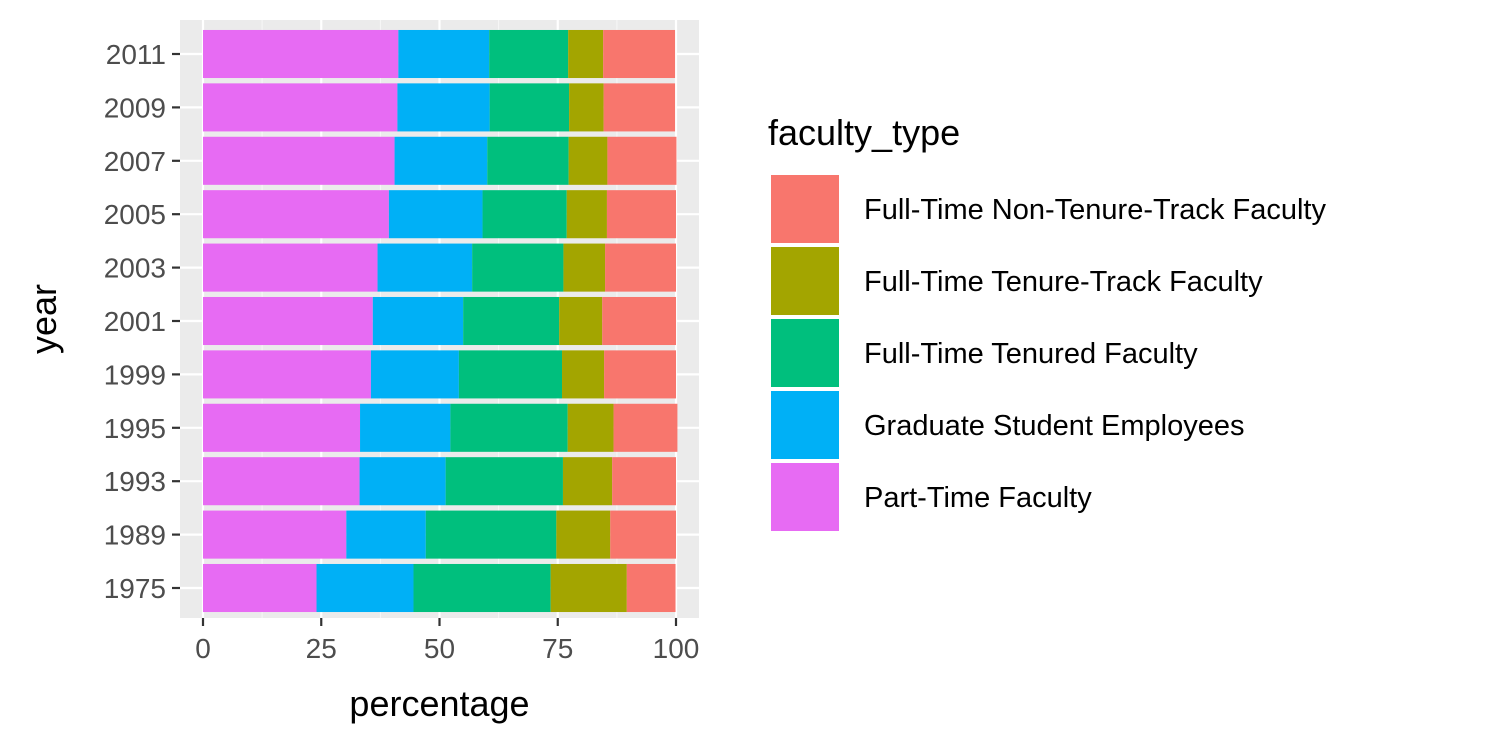 This screenshot has height=750, width=1500. Describe the element at coordinates (321, 648) in the screenshot. I see `x-tick-label: 25` at that location.